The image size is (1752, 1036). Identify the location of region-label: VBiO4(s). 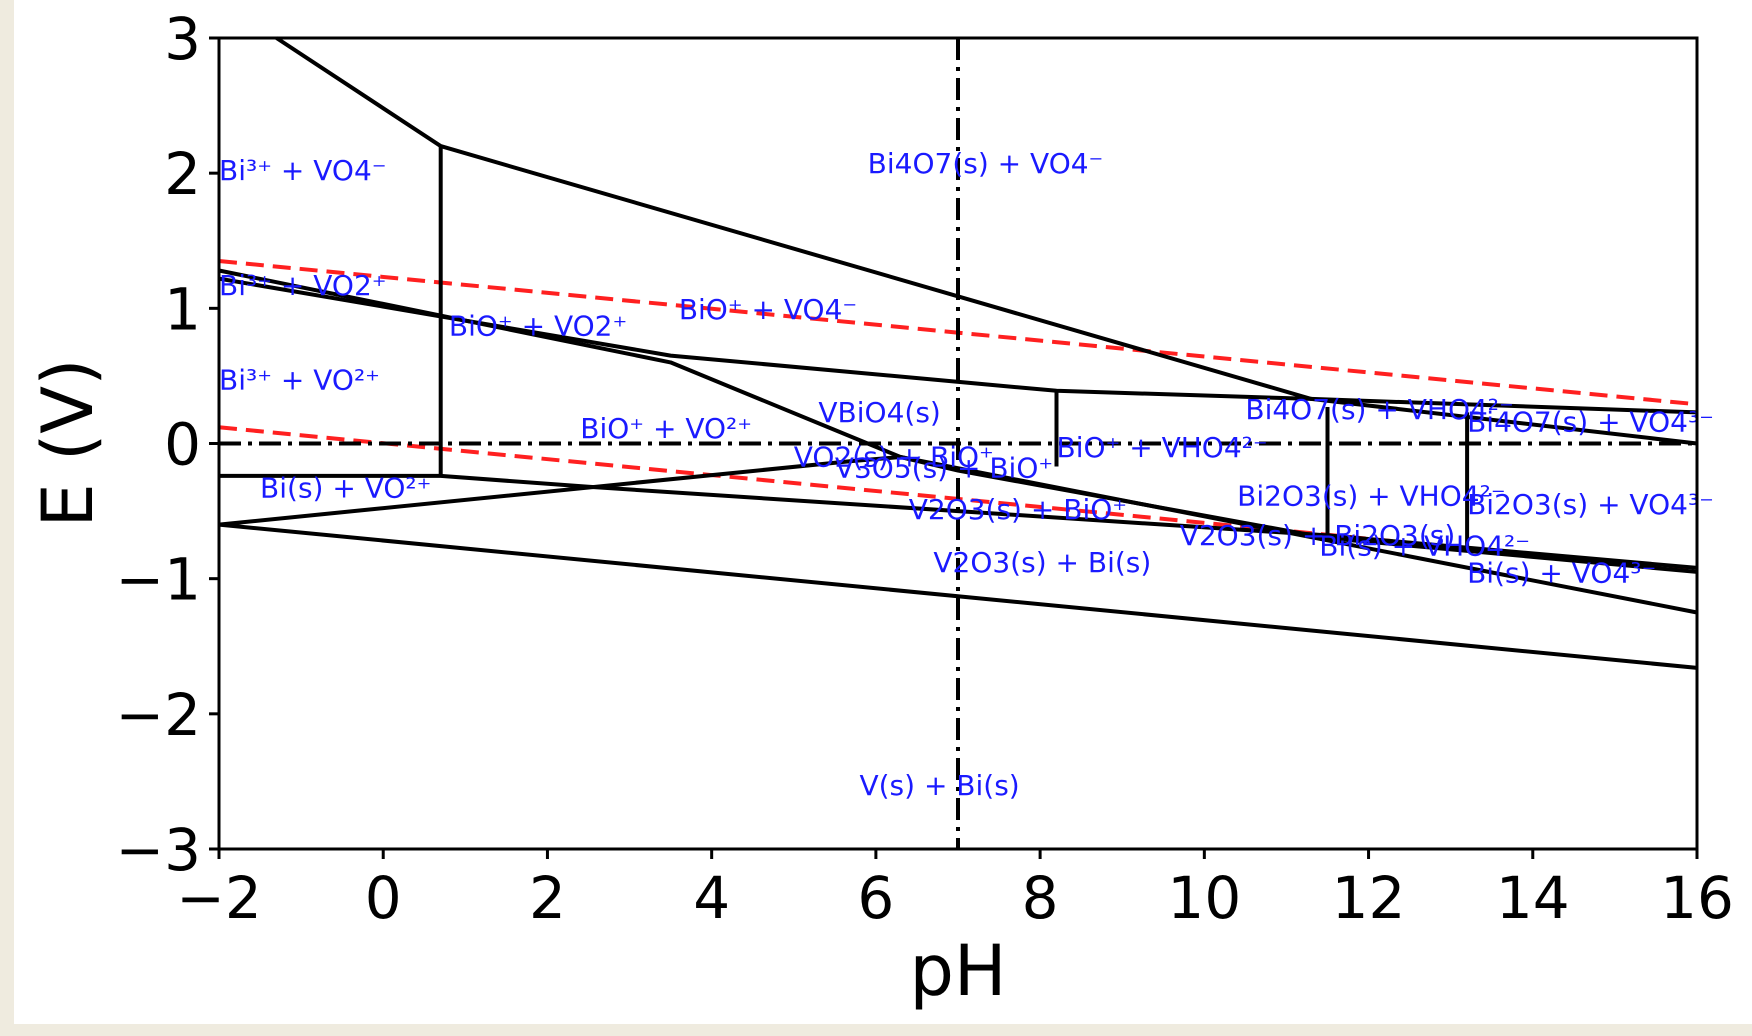
(879, 412).